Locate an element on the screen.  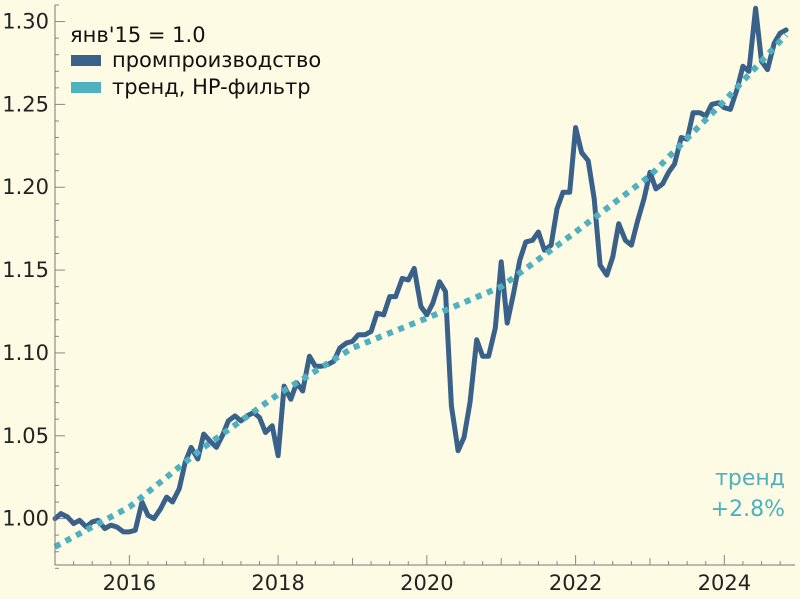
legend-label-trend: тренд, HP-фильтр is located at coordinates (211, 87).